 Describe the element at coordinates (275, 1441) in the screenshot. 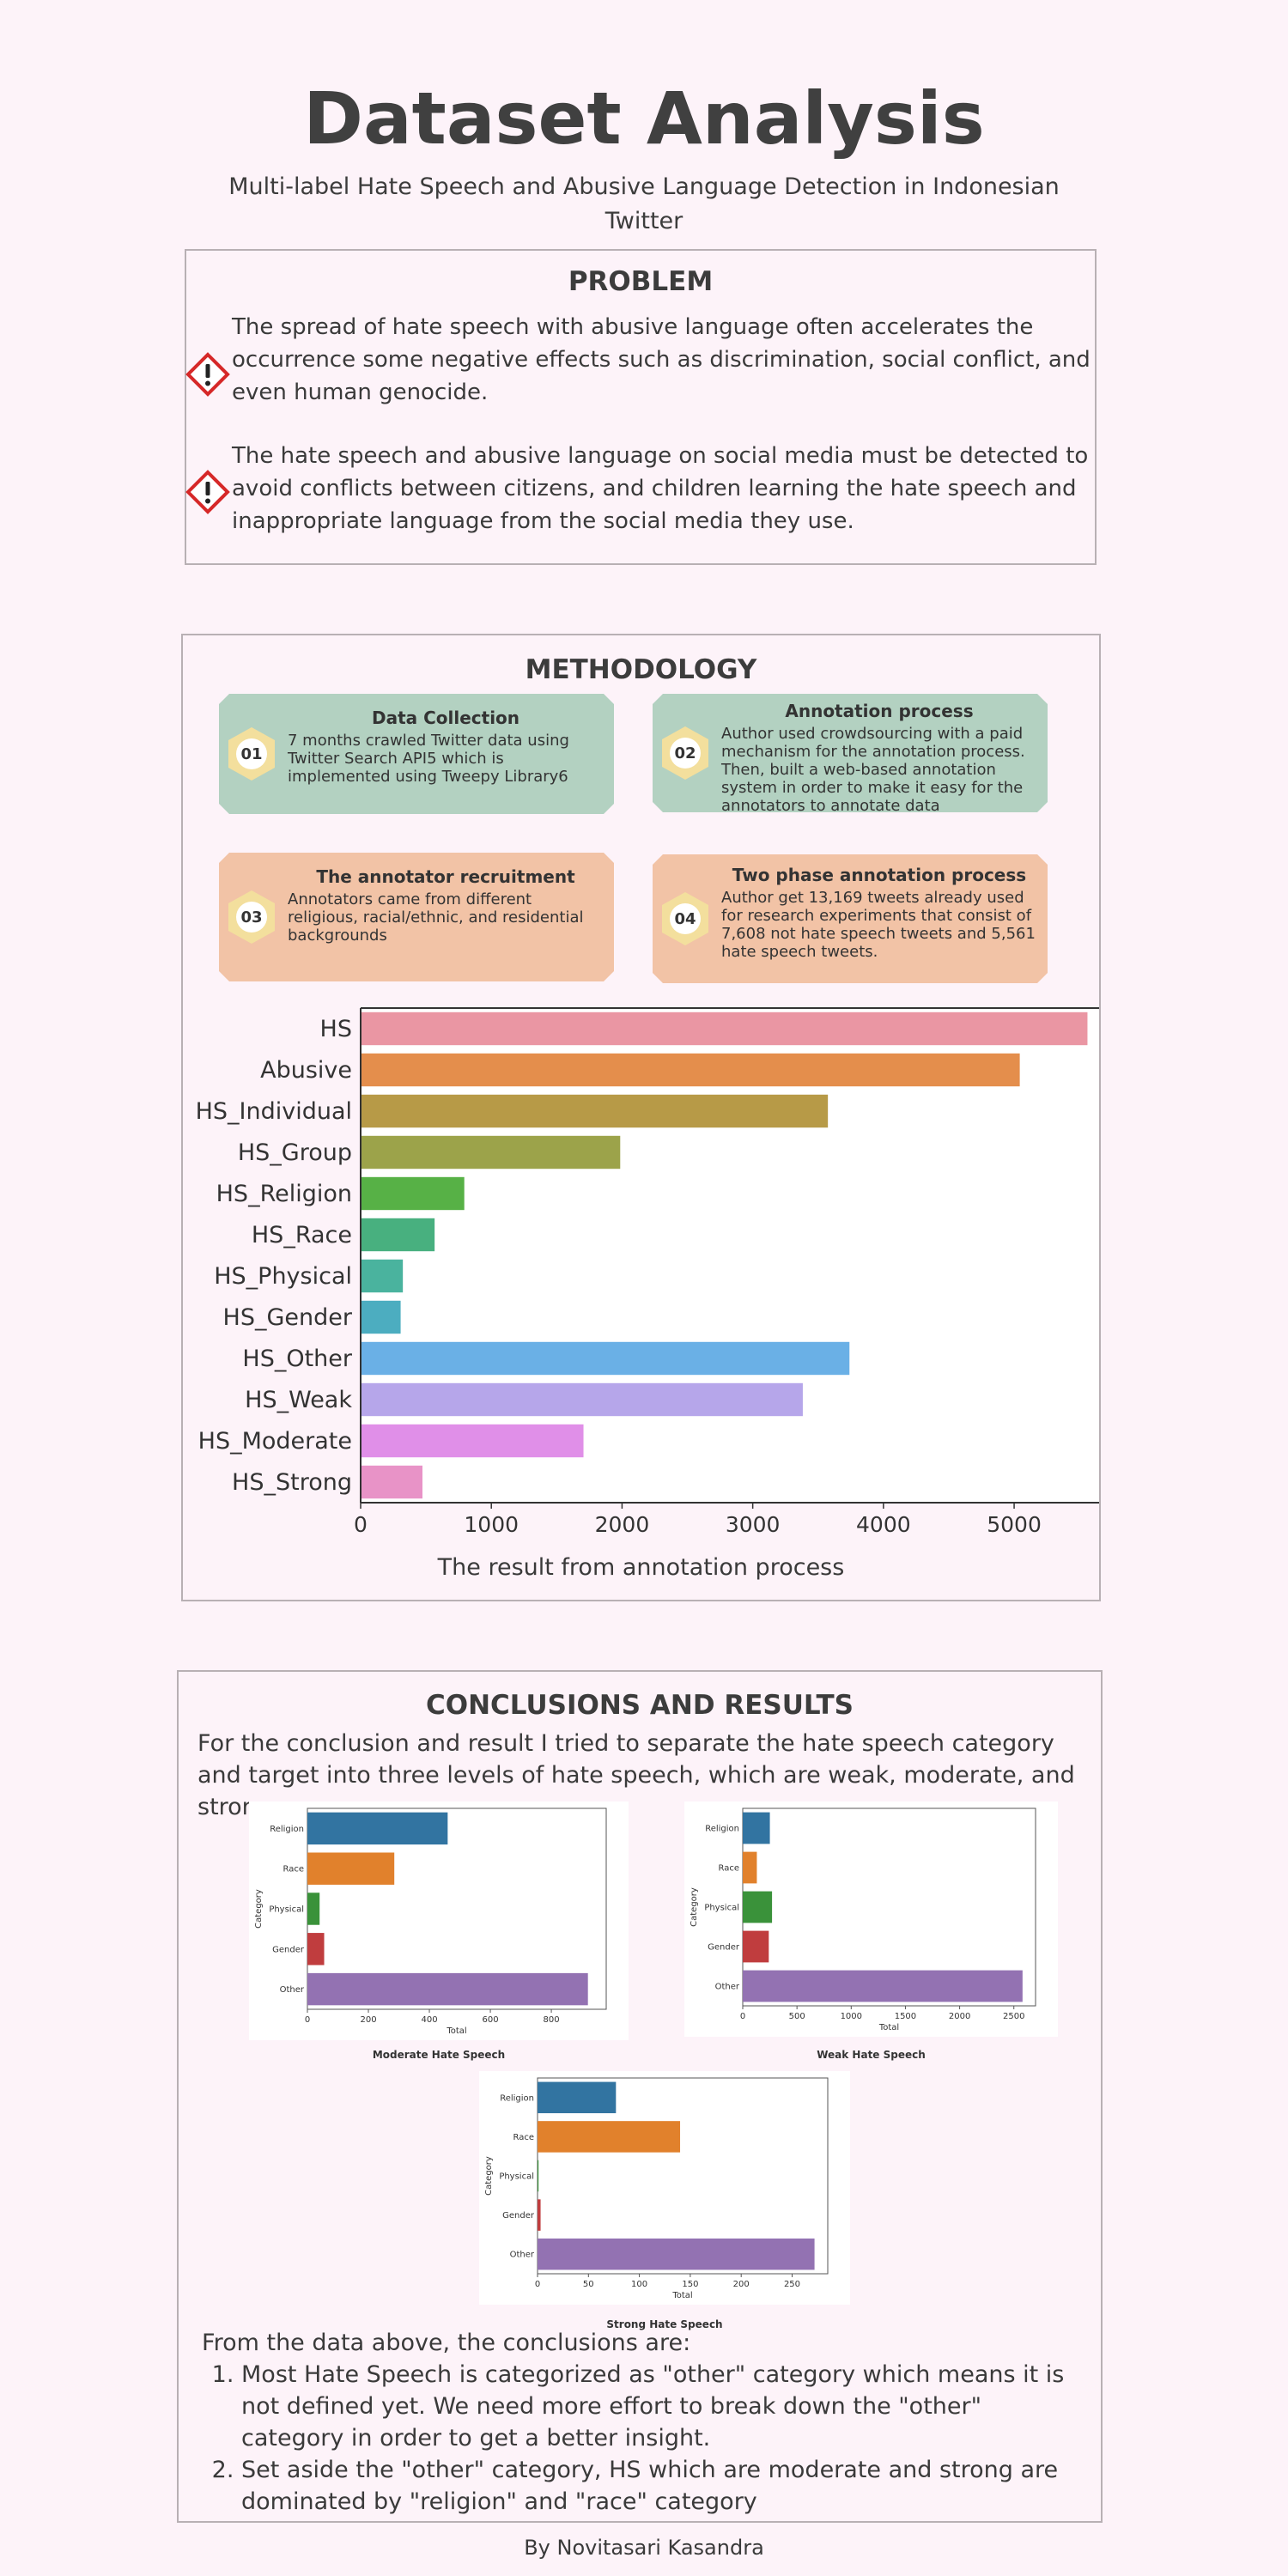

I see `category-label: HS_Moderate` at that location.